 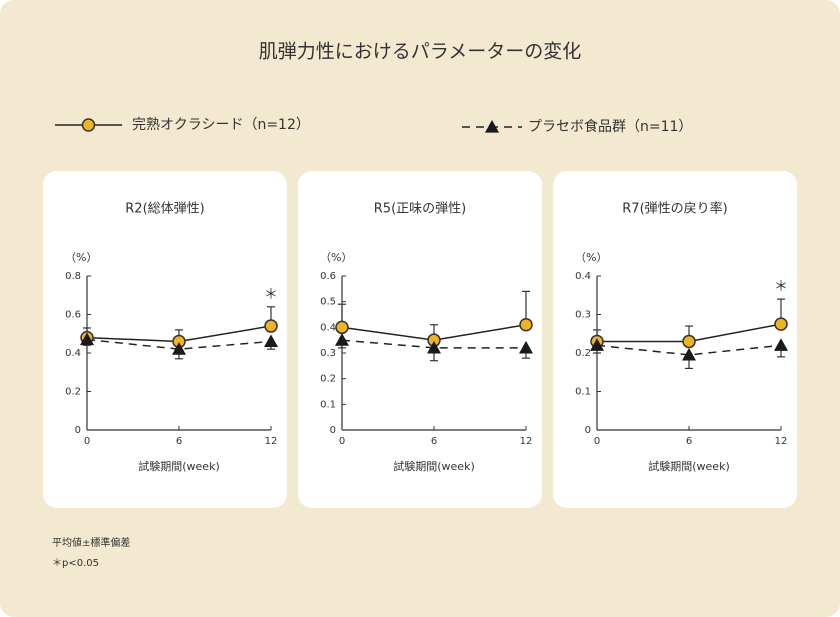 I want to click on panel-title: R5(正味の弾性), so click(x=420, y=209).